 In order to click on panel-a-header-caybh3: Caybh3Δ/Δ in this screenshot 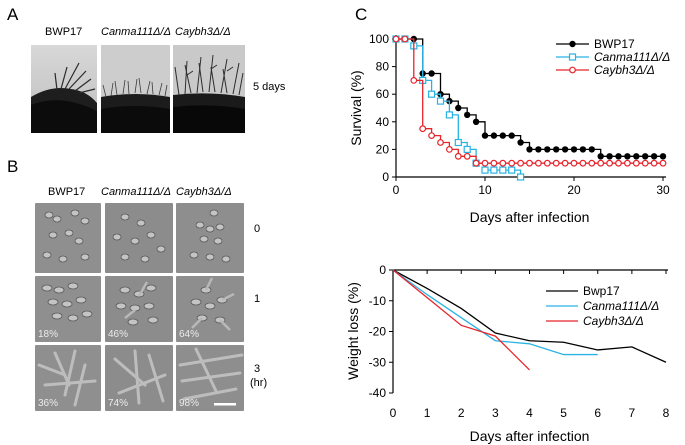, I will do `click(203, 32)`.